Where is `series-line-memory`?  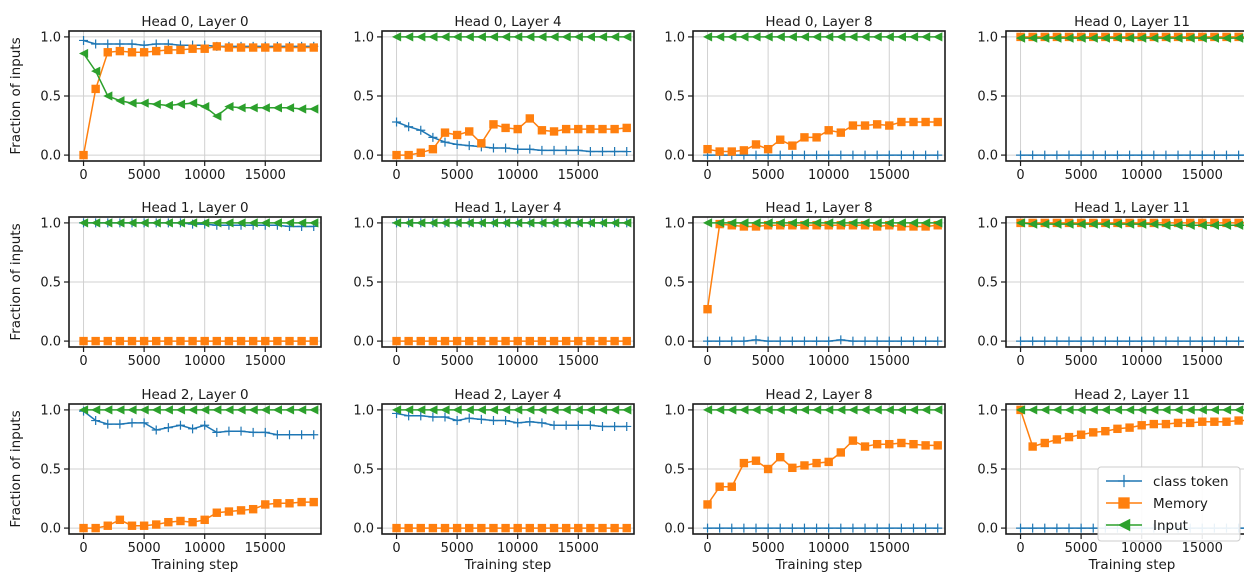 series-line-memory is located at coordinates (822, 472).